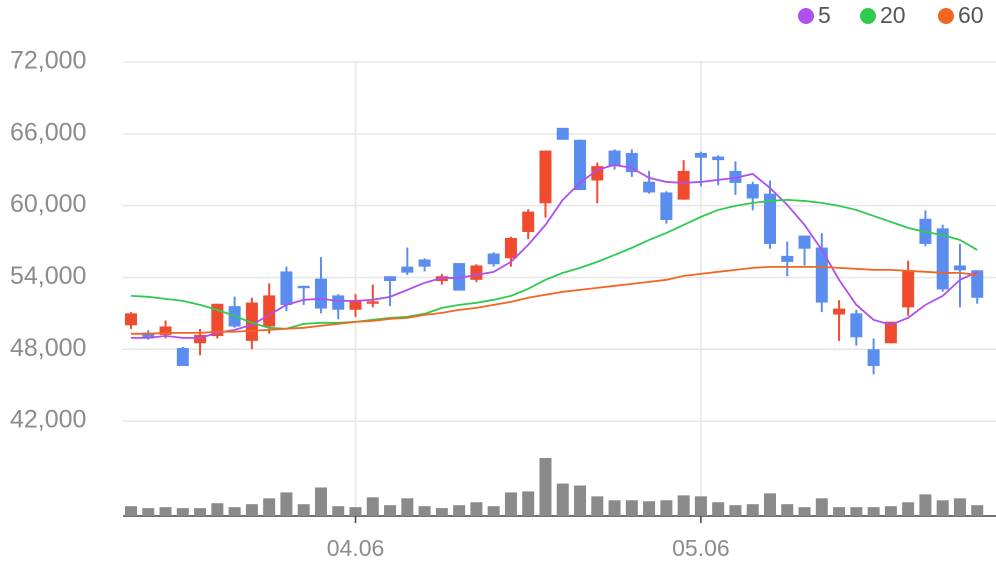 The image size is (996, 567). Describe the element at coordinates (971, 15) in the screenshot. I see `legend-label: 60` at that location.